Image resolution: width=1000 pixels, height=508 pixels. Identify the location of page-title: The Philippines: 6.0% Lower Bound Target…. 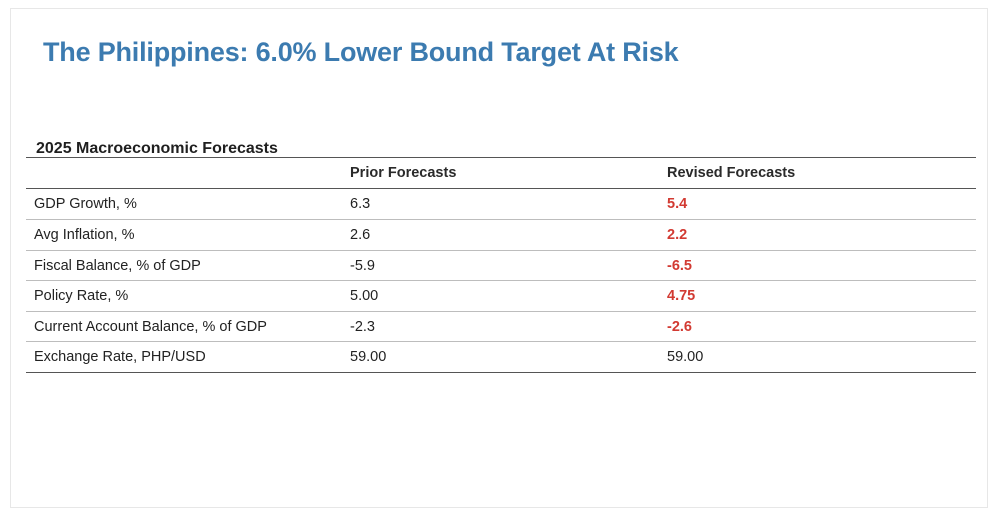
(361, 52).